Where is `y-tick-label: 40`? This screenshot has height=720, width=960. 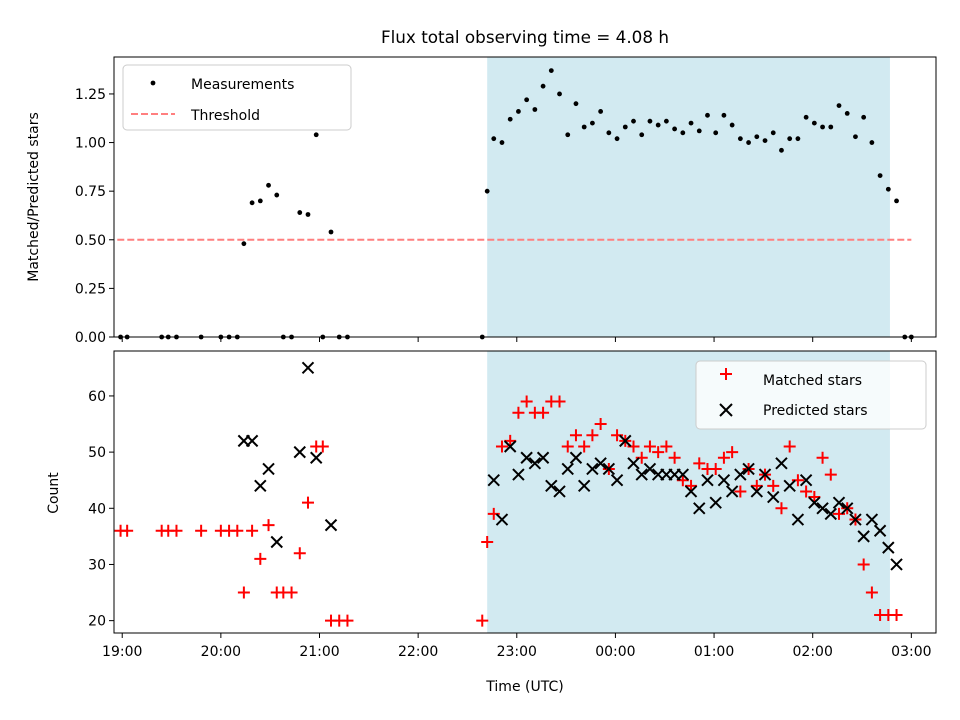
y-tick-label: 40 is located at coordinates (97, 509).